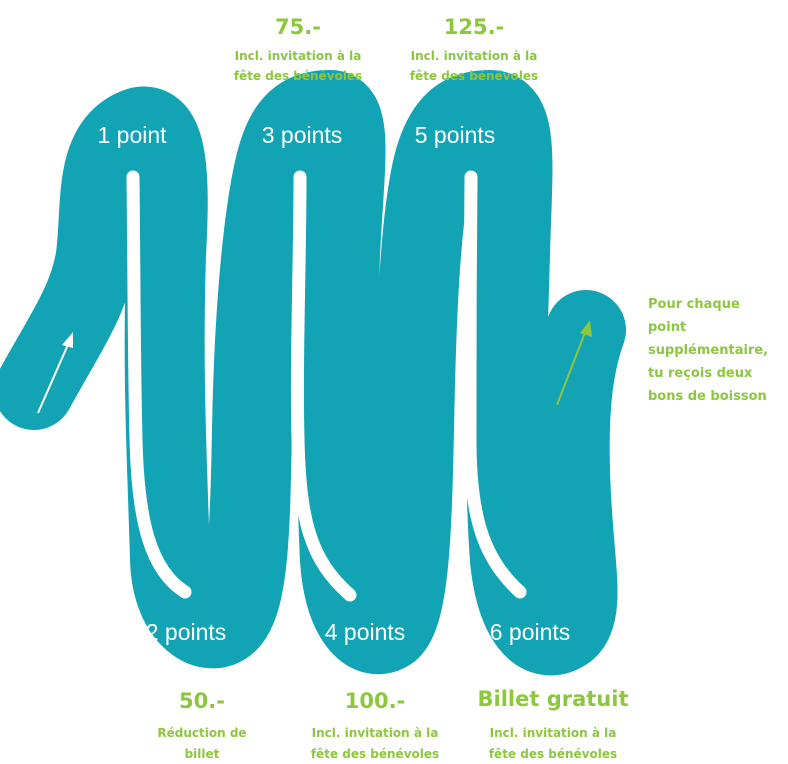 The width and height of the screenshot is (788, 764). What do you see at coordinates (298, 76) in the screenshot?
I see `reward-75-line2: fête des bénévoles` at bounding box center [298, 76].